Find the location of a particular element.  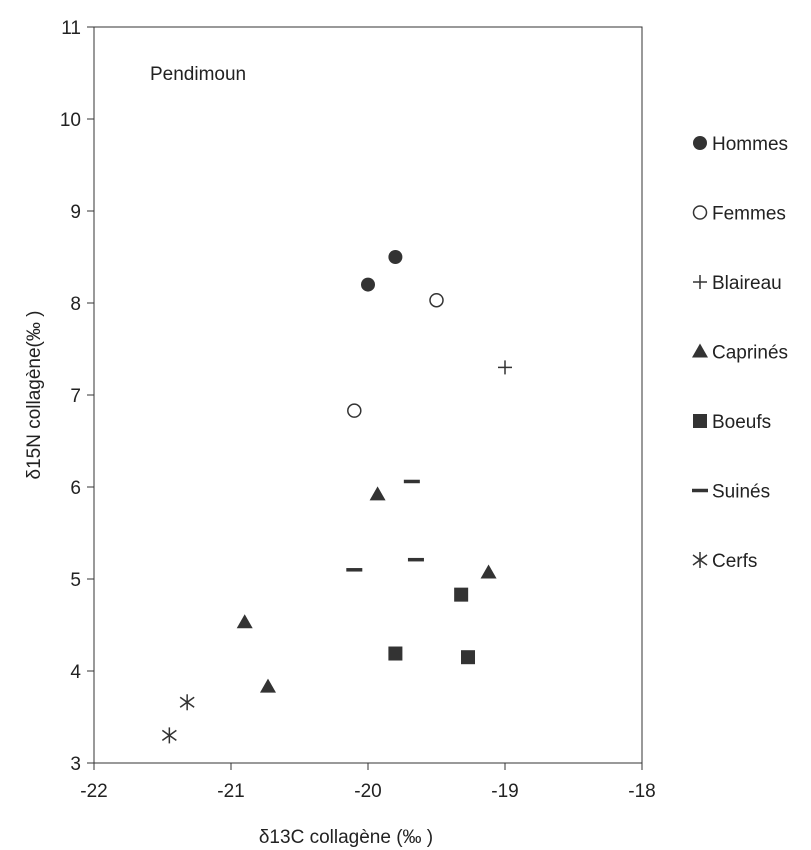

x-tick-label: -22 is located at coordinates (93, 791).